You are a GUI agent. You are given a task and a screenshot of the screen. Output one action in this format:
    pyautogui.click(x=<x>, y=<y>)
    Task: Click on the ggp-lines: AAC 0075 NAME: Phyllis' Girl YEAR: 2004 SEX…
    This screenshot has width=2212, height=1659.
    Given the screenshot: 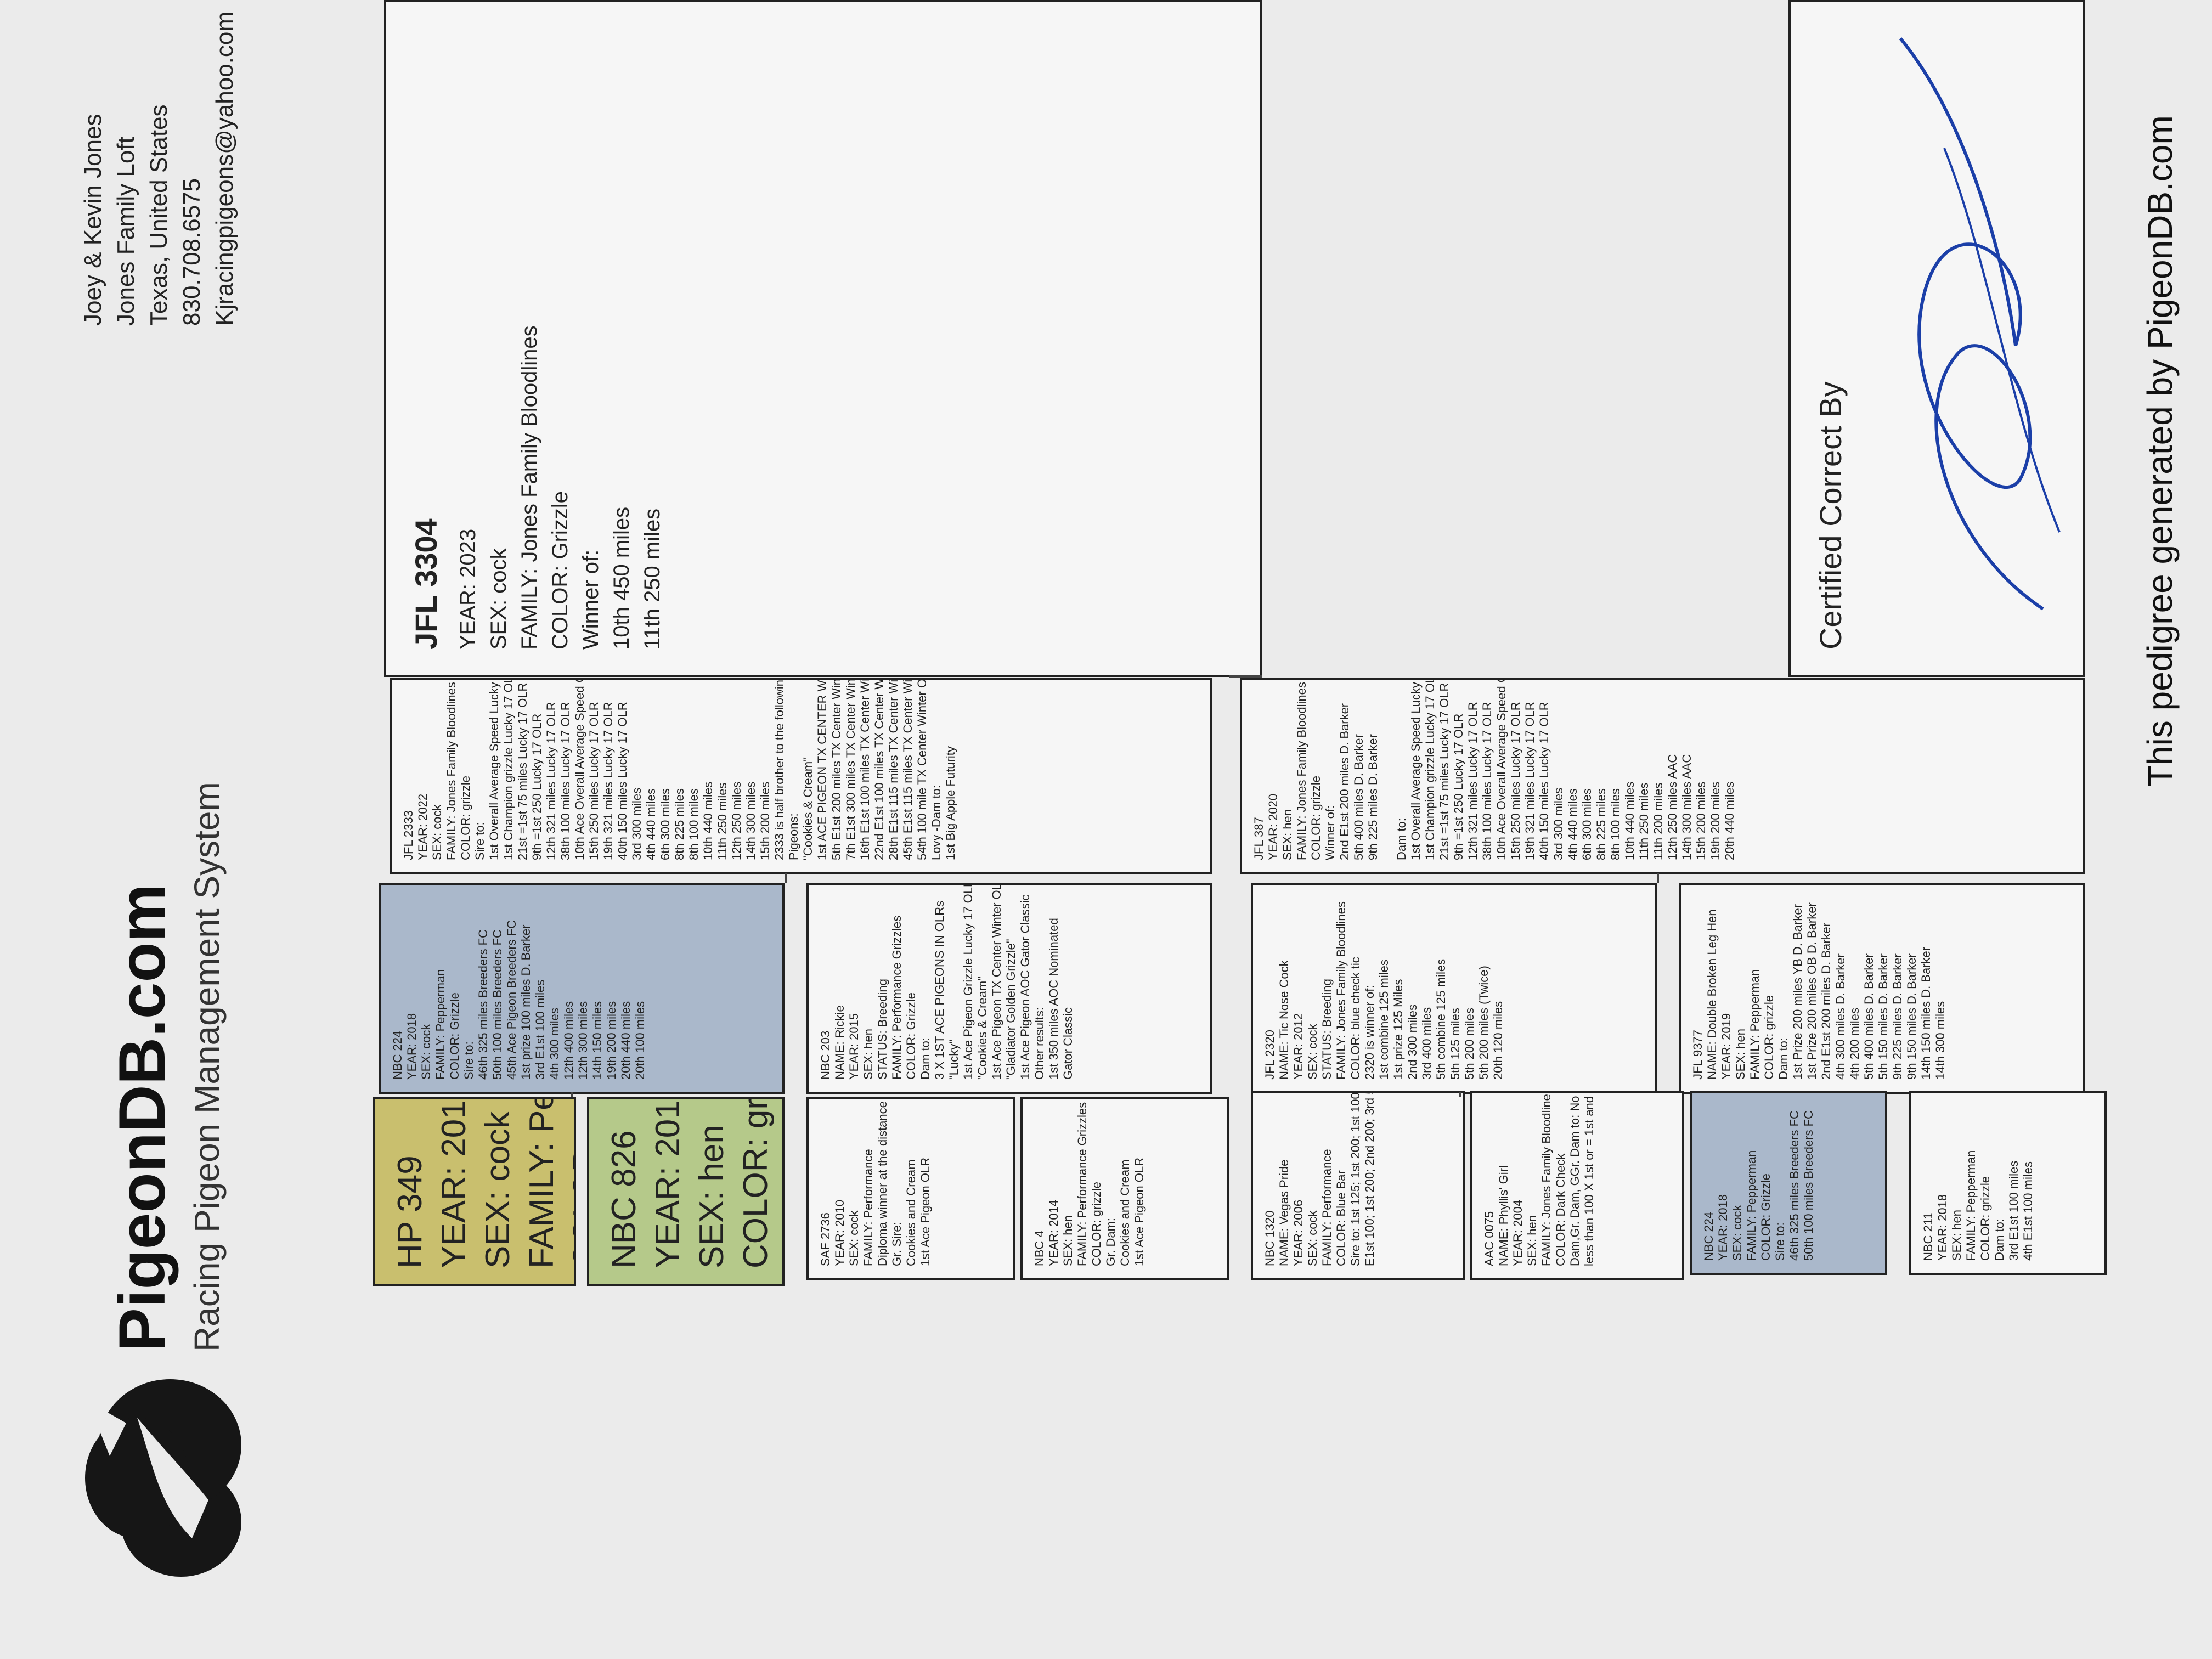 What is the action you would take?
    pyautogui.click(x=1539, y=1178)
    